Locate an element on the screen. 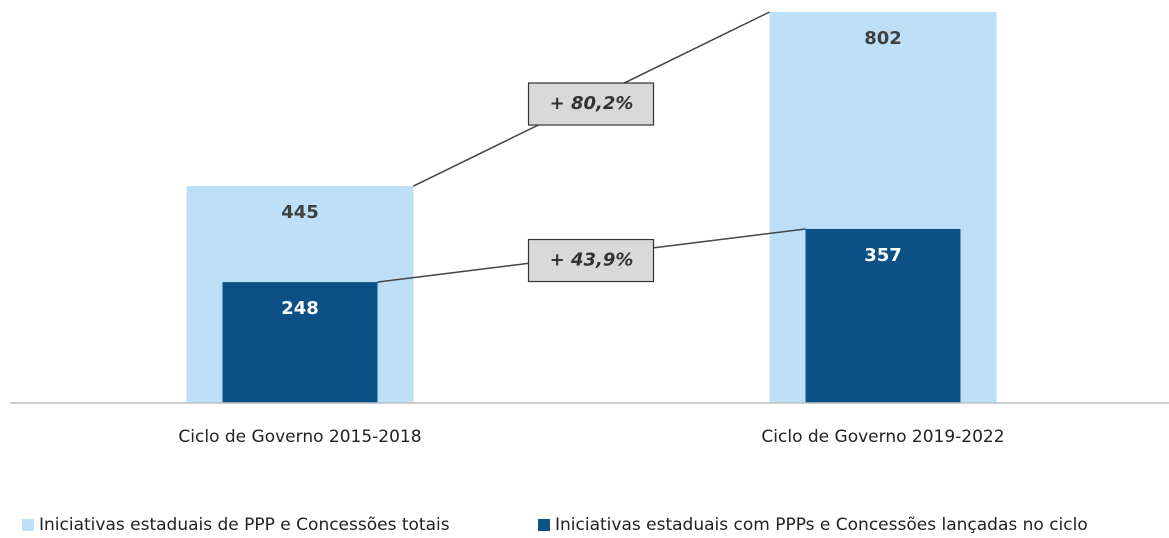  value-label: 248 is located at coordinates (300, 308).